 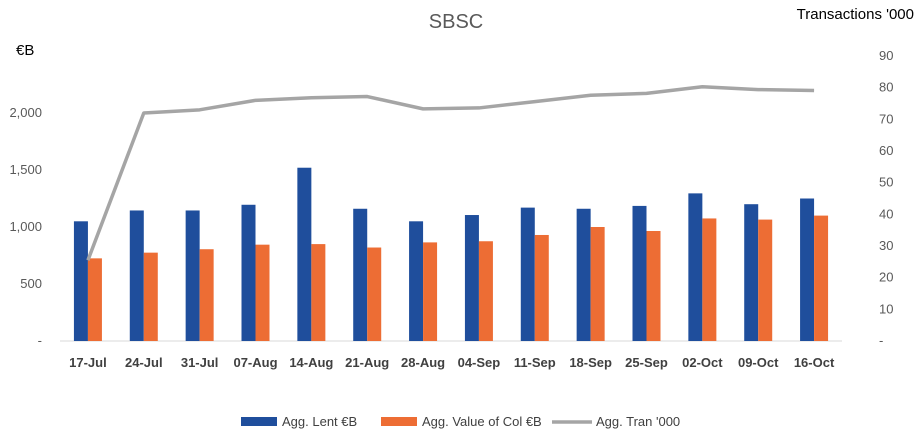 I want to click on x-tick-label: 31-Jul, so click(x=200, y=362).